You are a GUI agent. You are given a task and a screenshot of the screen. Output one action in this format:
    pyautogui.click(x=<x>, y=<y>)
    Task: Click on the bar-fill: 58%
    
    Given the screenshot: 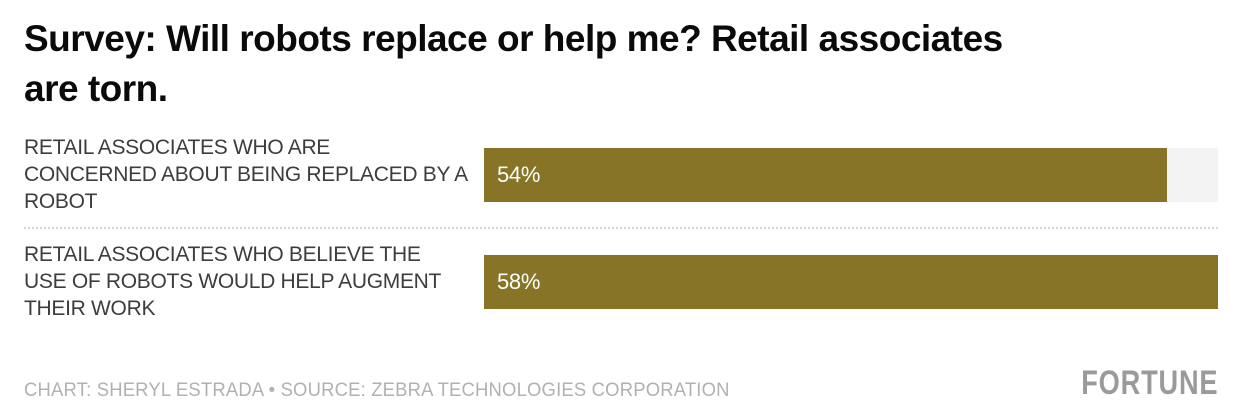 What is the action you would take?
    pyautogui.click(x=851, y=281)
    